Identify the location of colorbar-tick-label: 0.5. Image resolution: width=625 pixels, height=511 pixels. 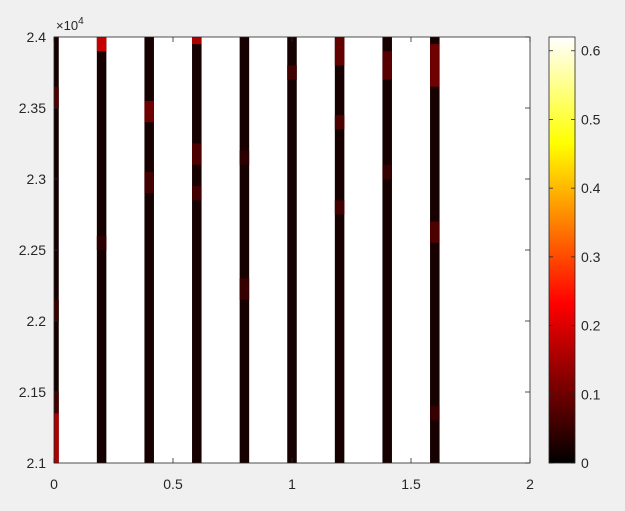
(591, 119).